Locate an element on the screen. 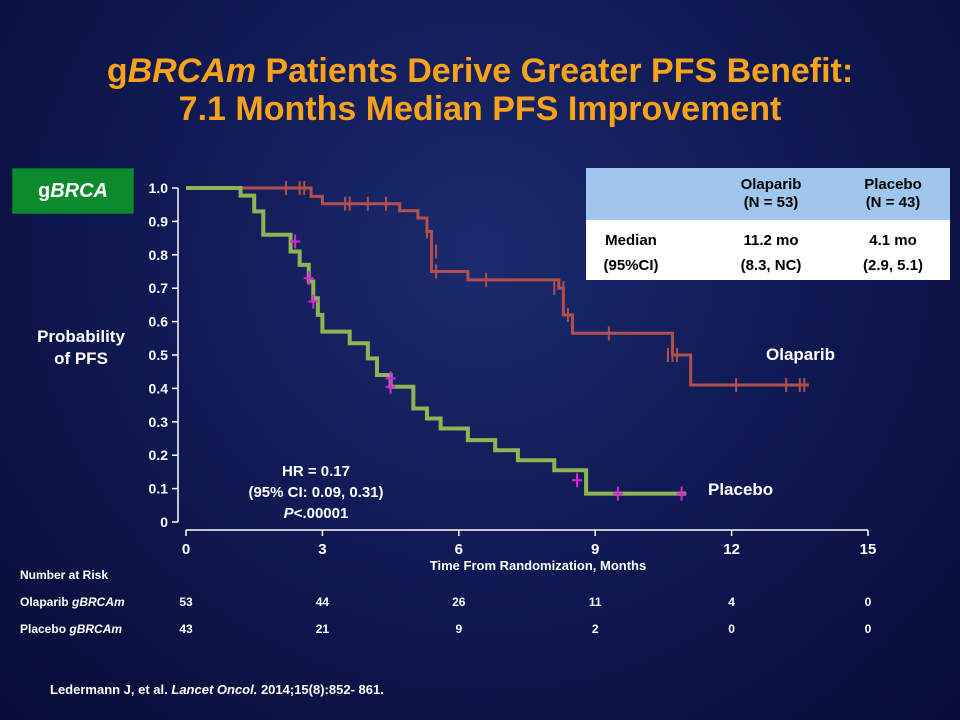 The height and width of the screenshot is (720, 960). x-tick-label: 0 is located at coordinates (186, 549).